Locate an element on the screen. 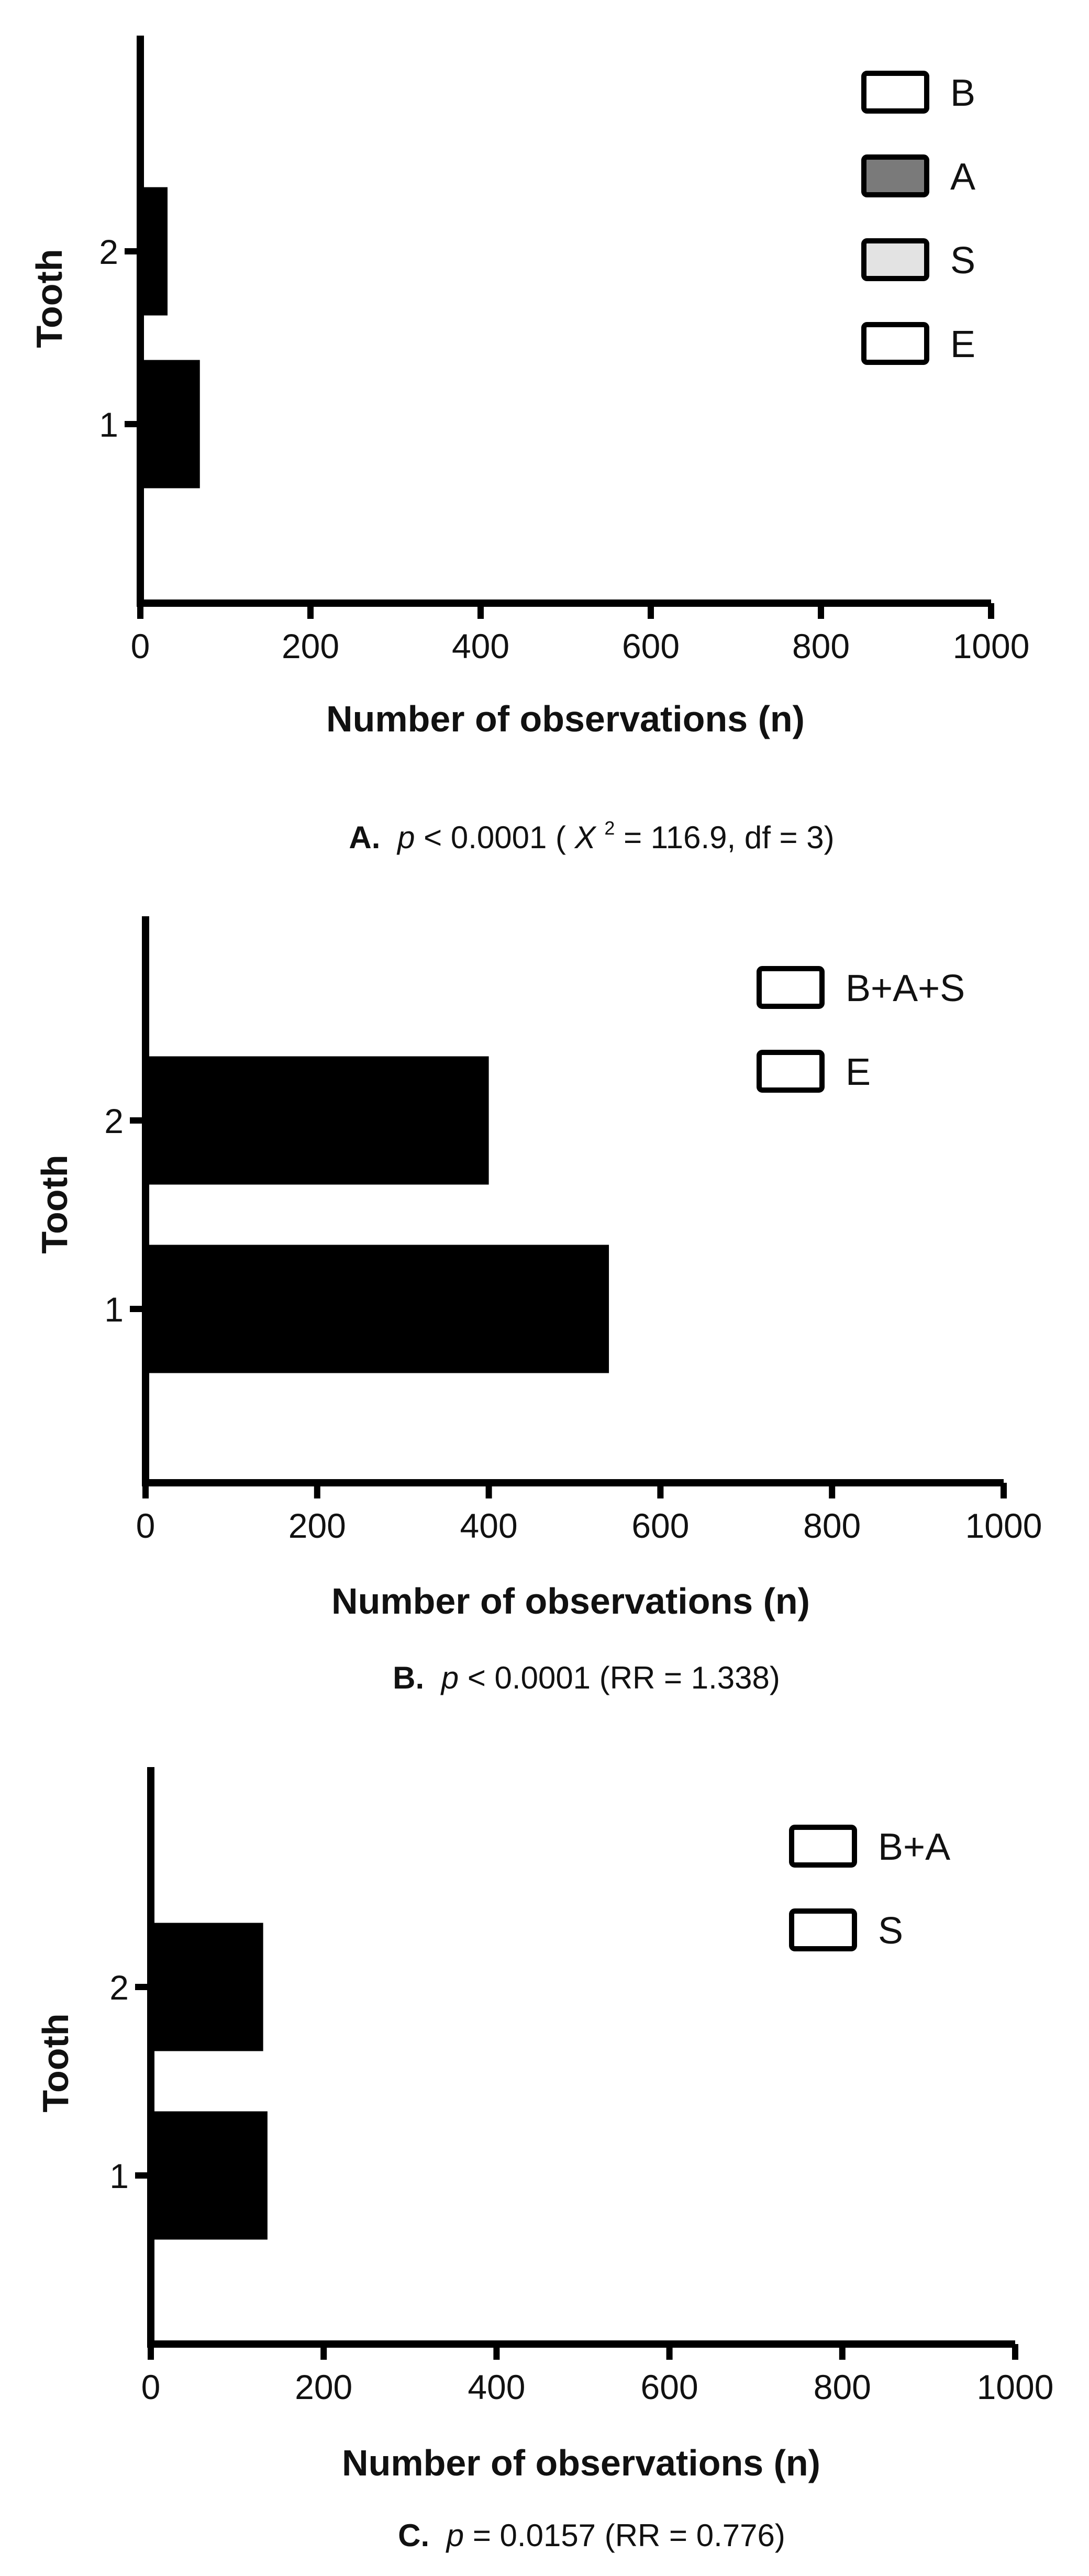  panel-b-y-tick-label-1: 1 is located at coordinates (114, 1310).